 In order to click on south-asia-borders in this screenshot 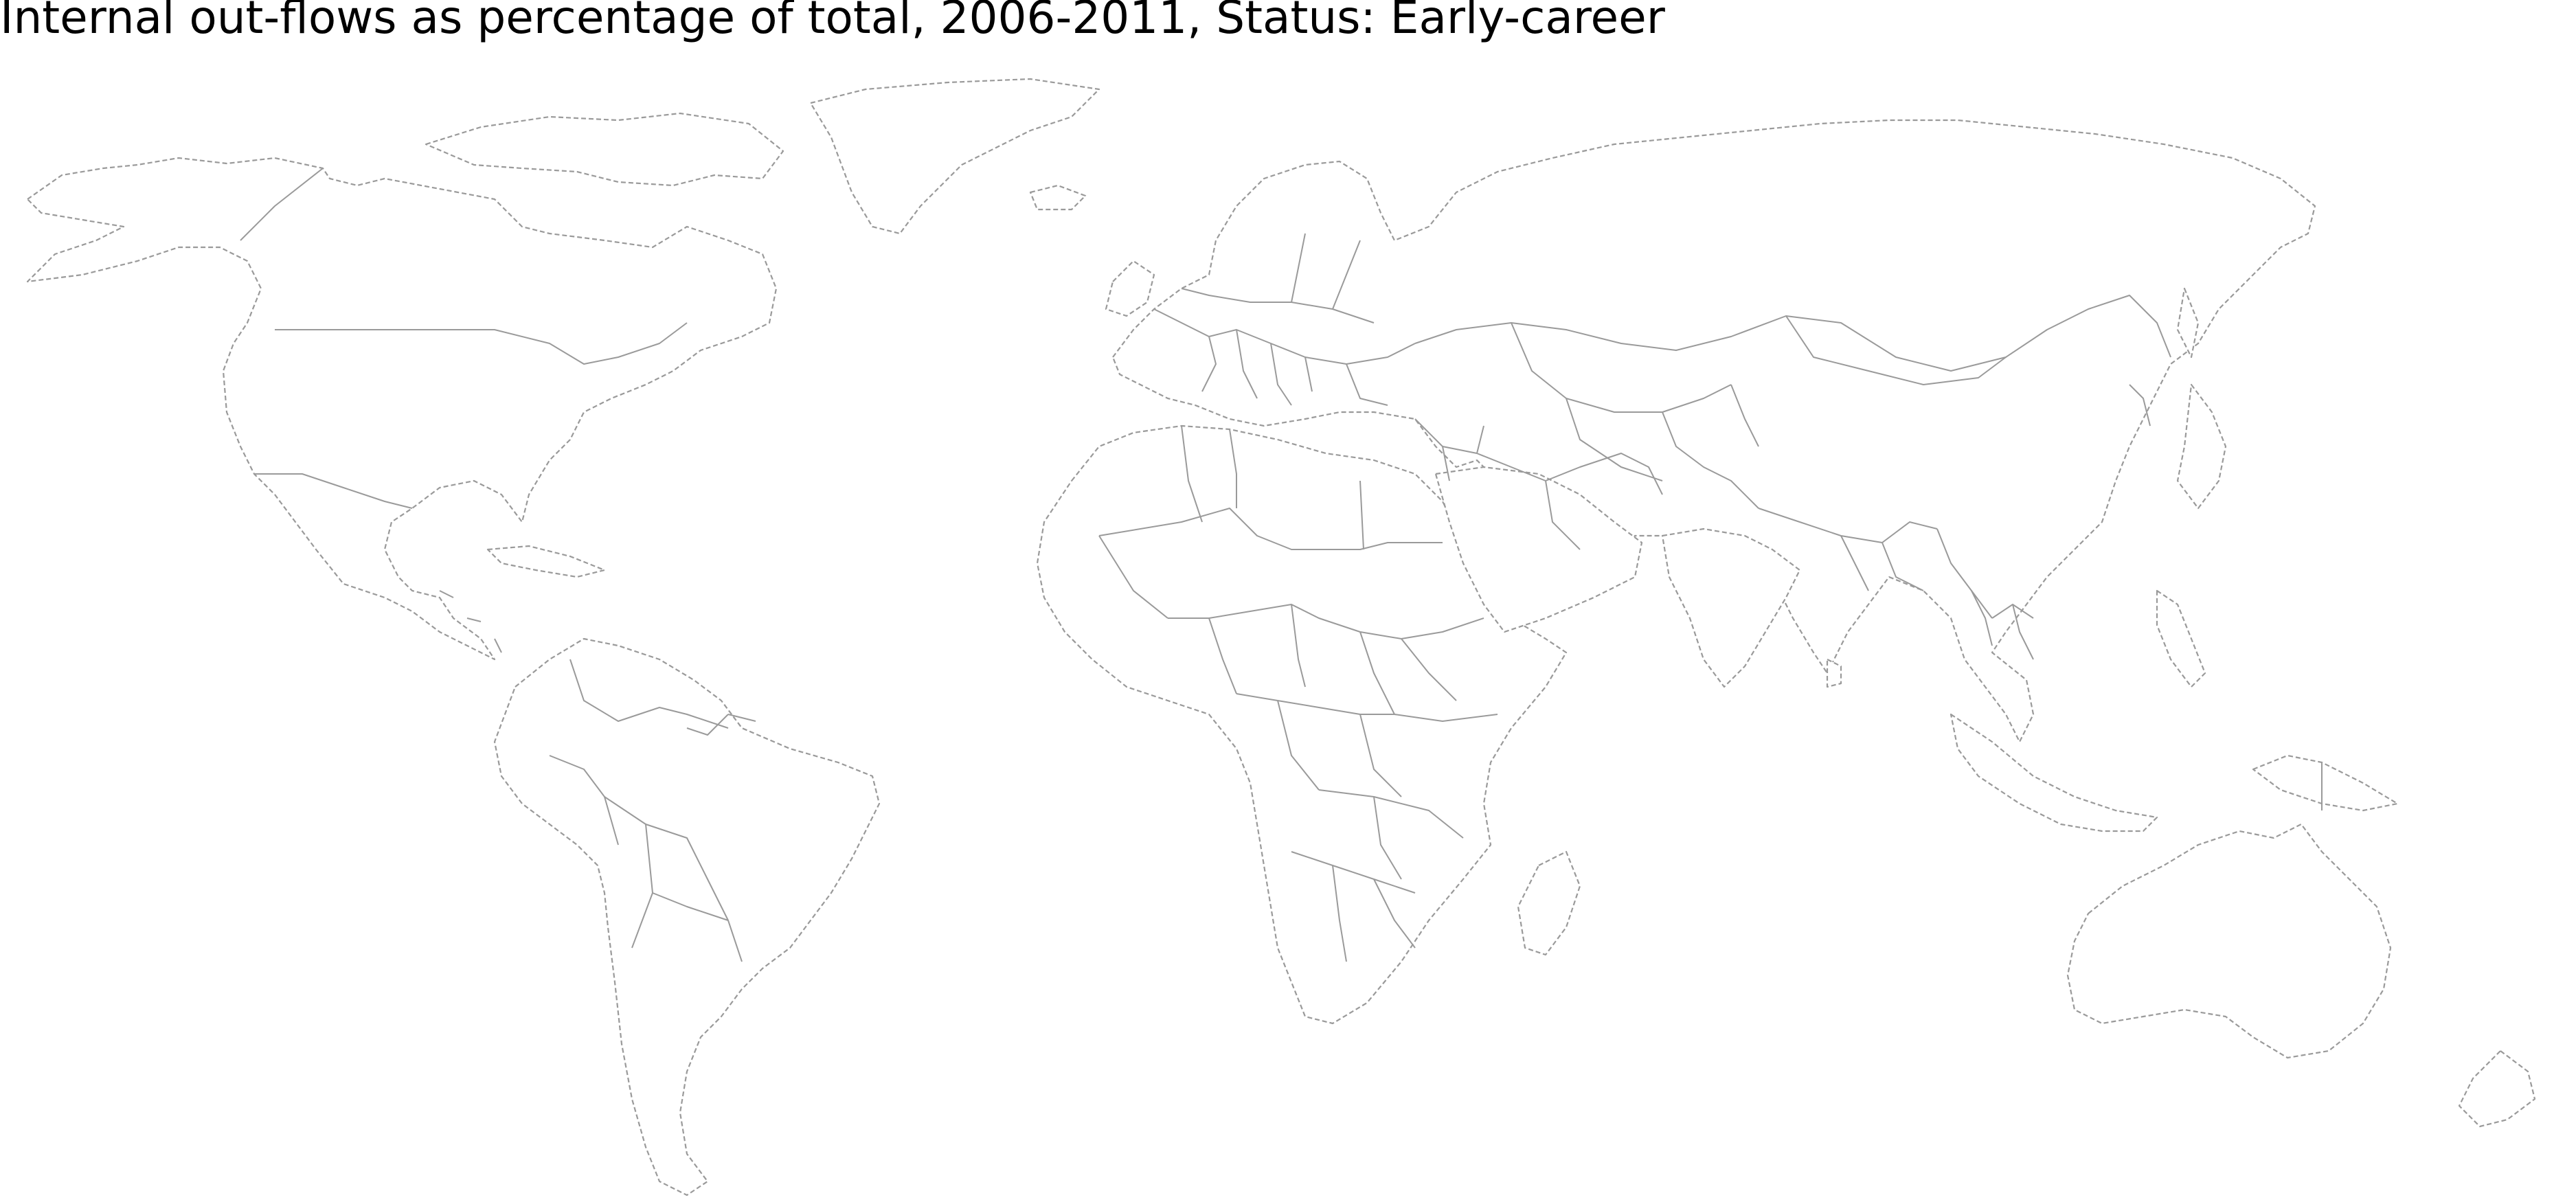, I will do `click(1875, 563)`.